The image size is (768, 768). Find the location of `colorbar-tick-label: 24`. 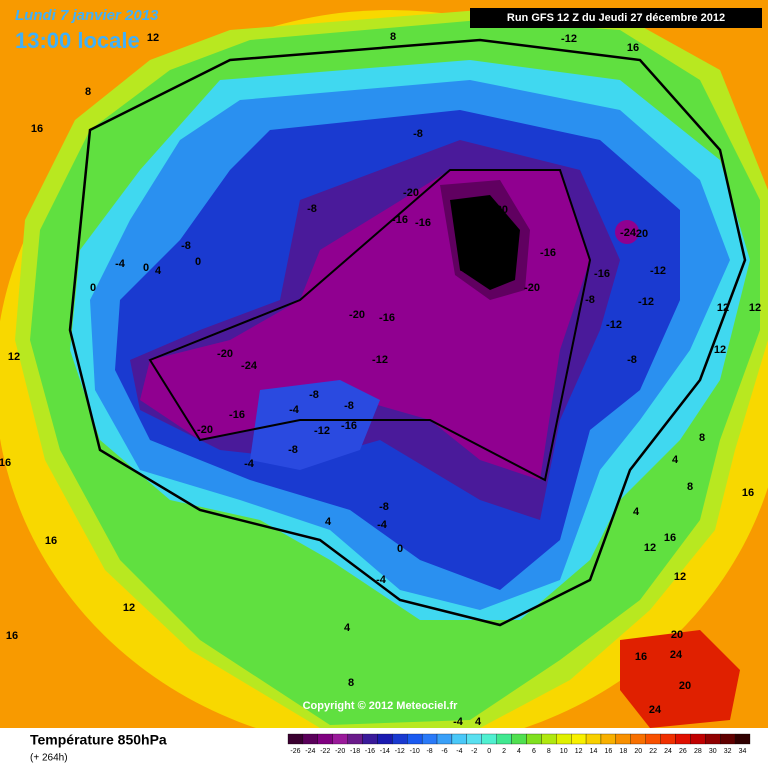

colorbar-tick-label: 24 is located at coordinates (668, 751).